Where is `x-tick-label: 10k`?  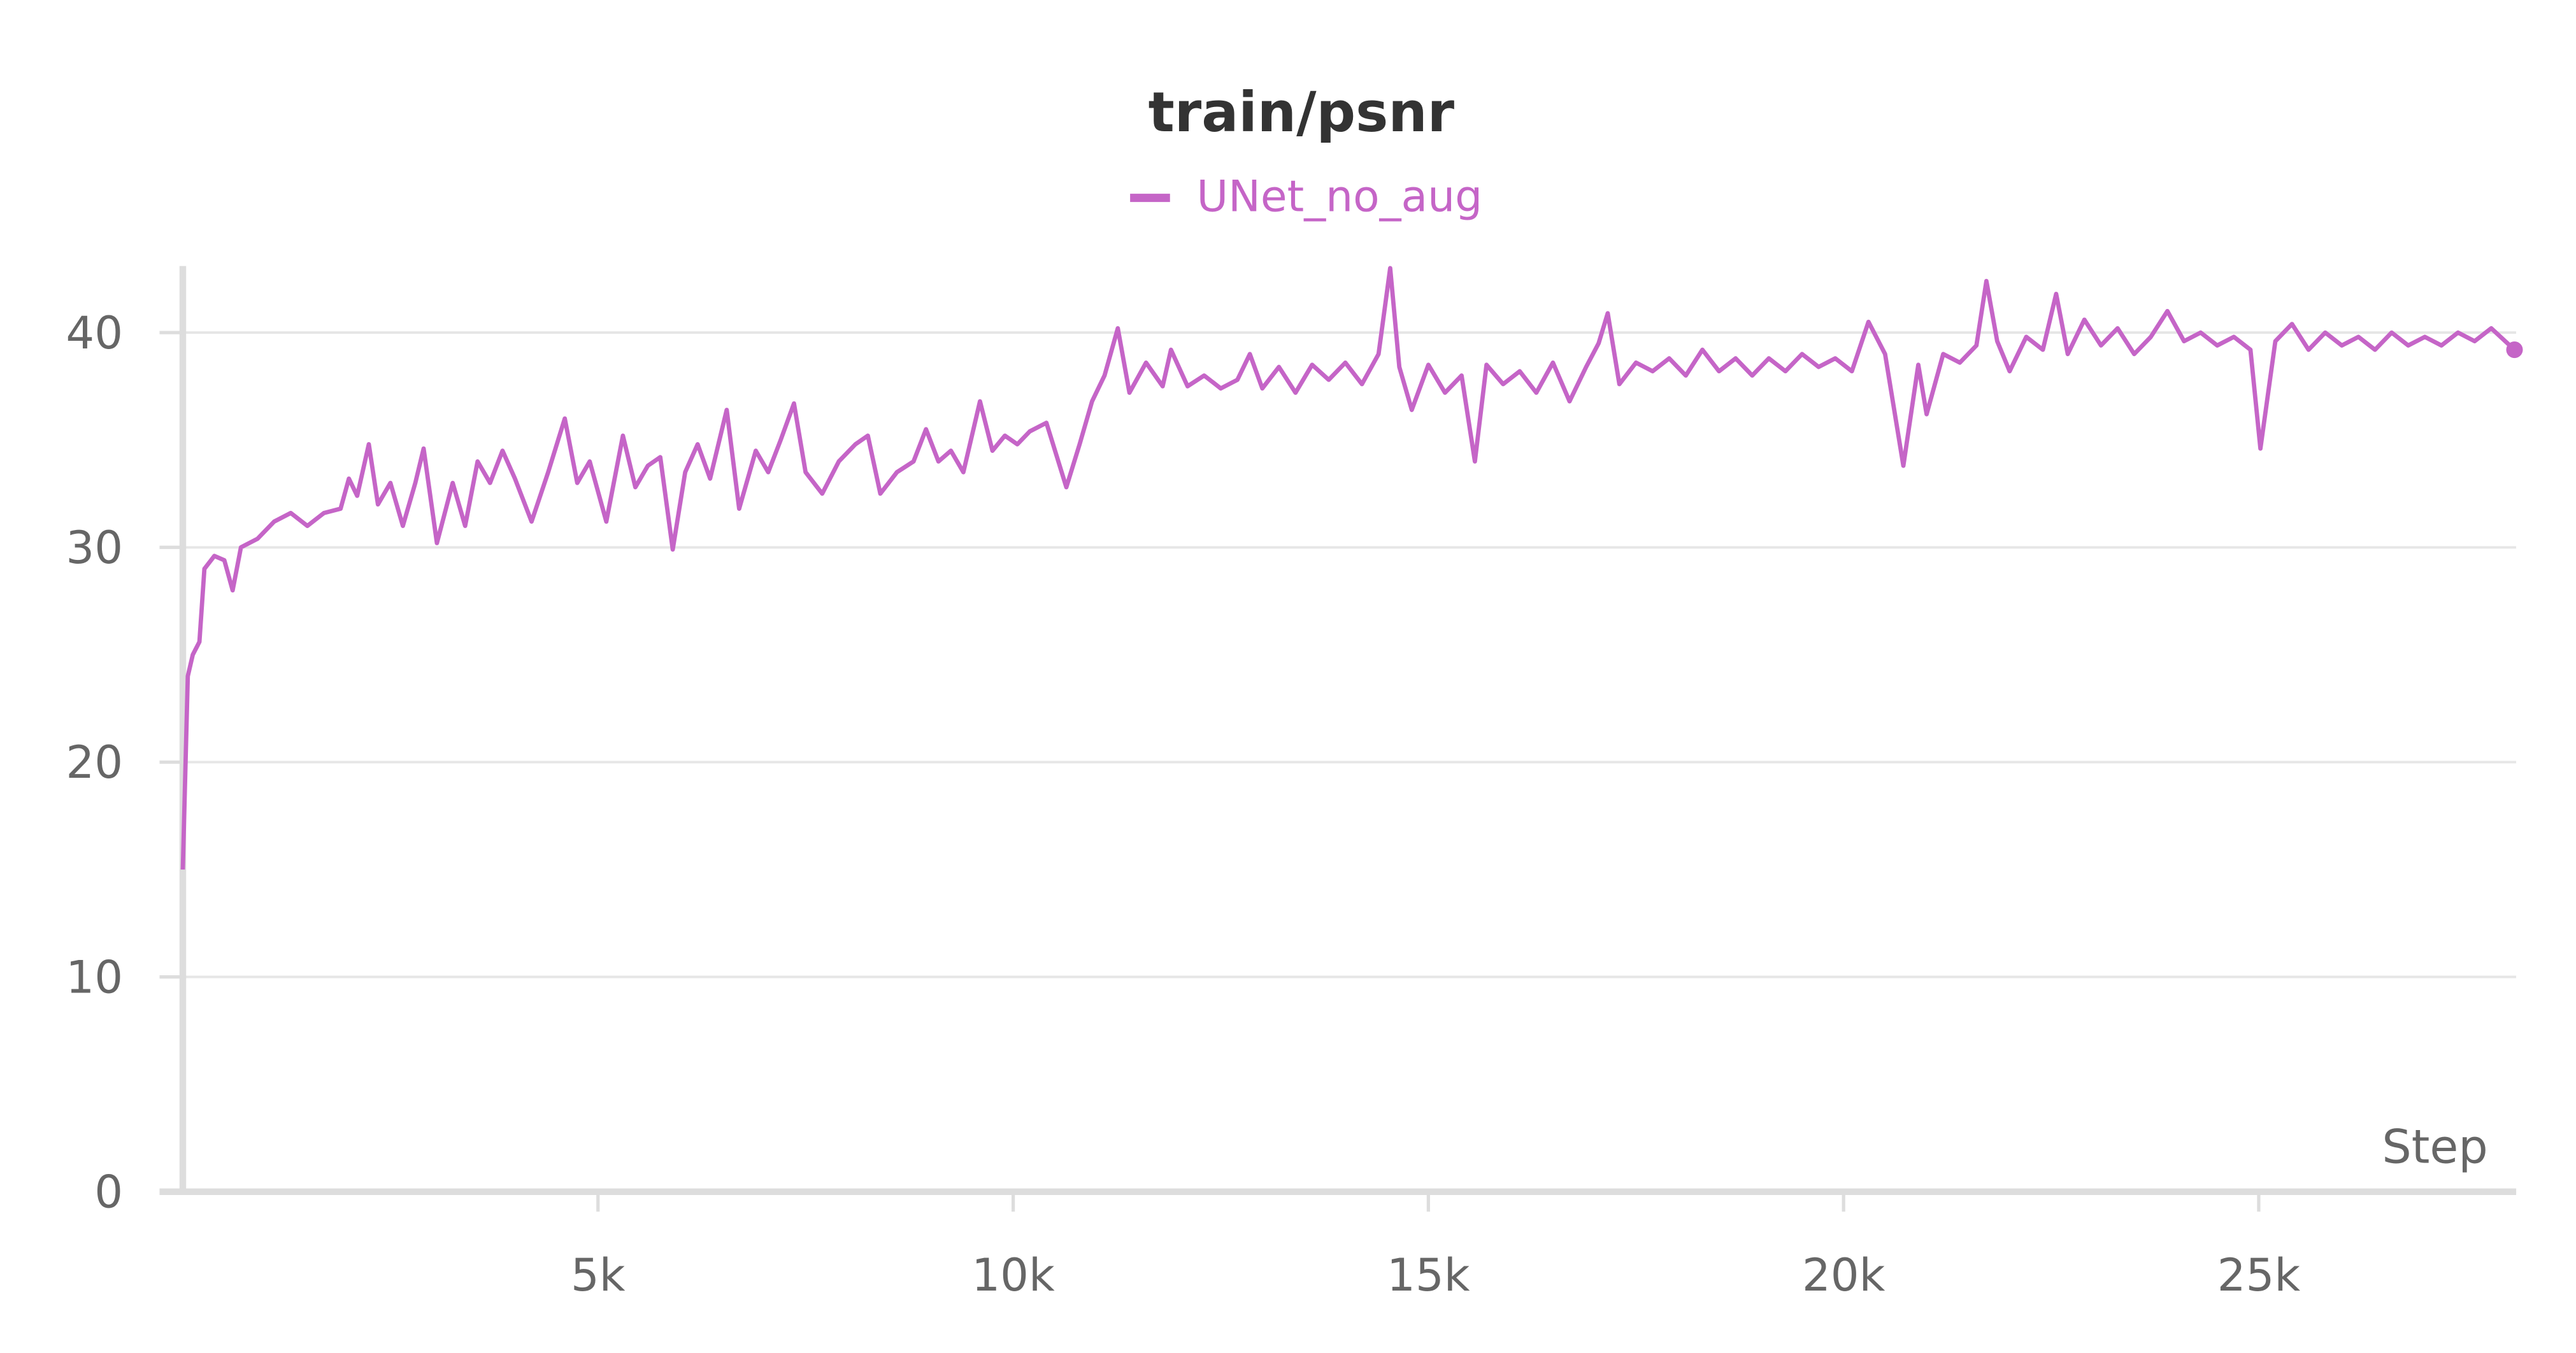
x-tick-label: 10k is located at coordinates (1013, 1275).